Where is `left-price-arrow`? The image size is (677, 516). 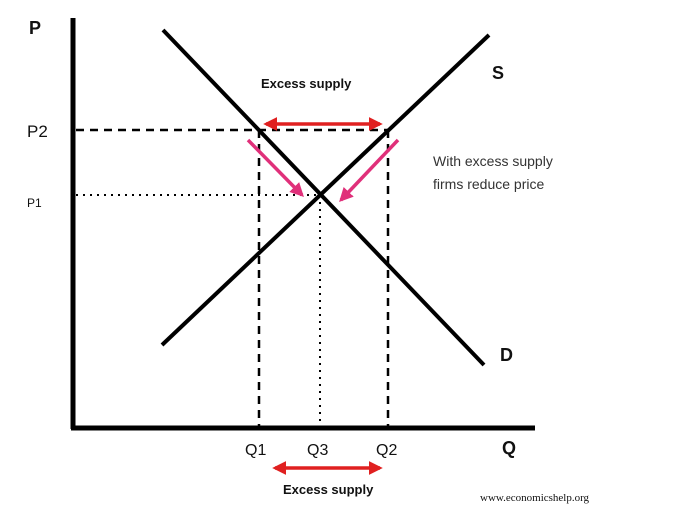 left-price-arrow is located at coordinates (275, 167).